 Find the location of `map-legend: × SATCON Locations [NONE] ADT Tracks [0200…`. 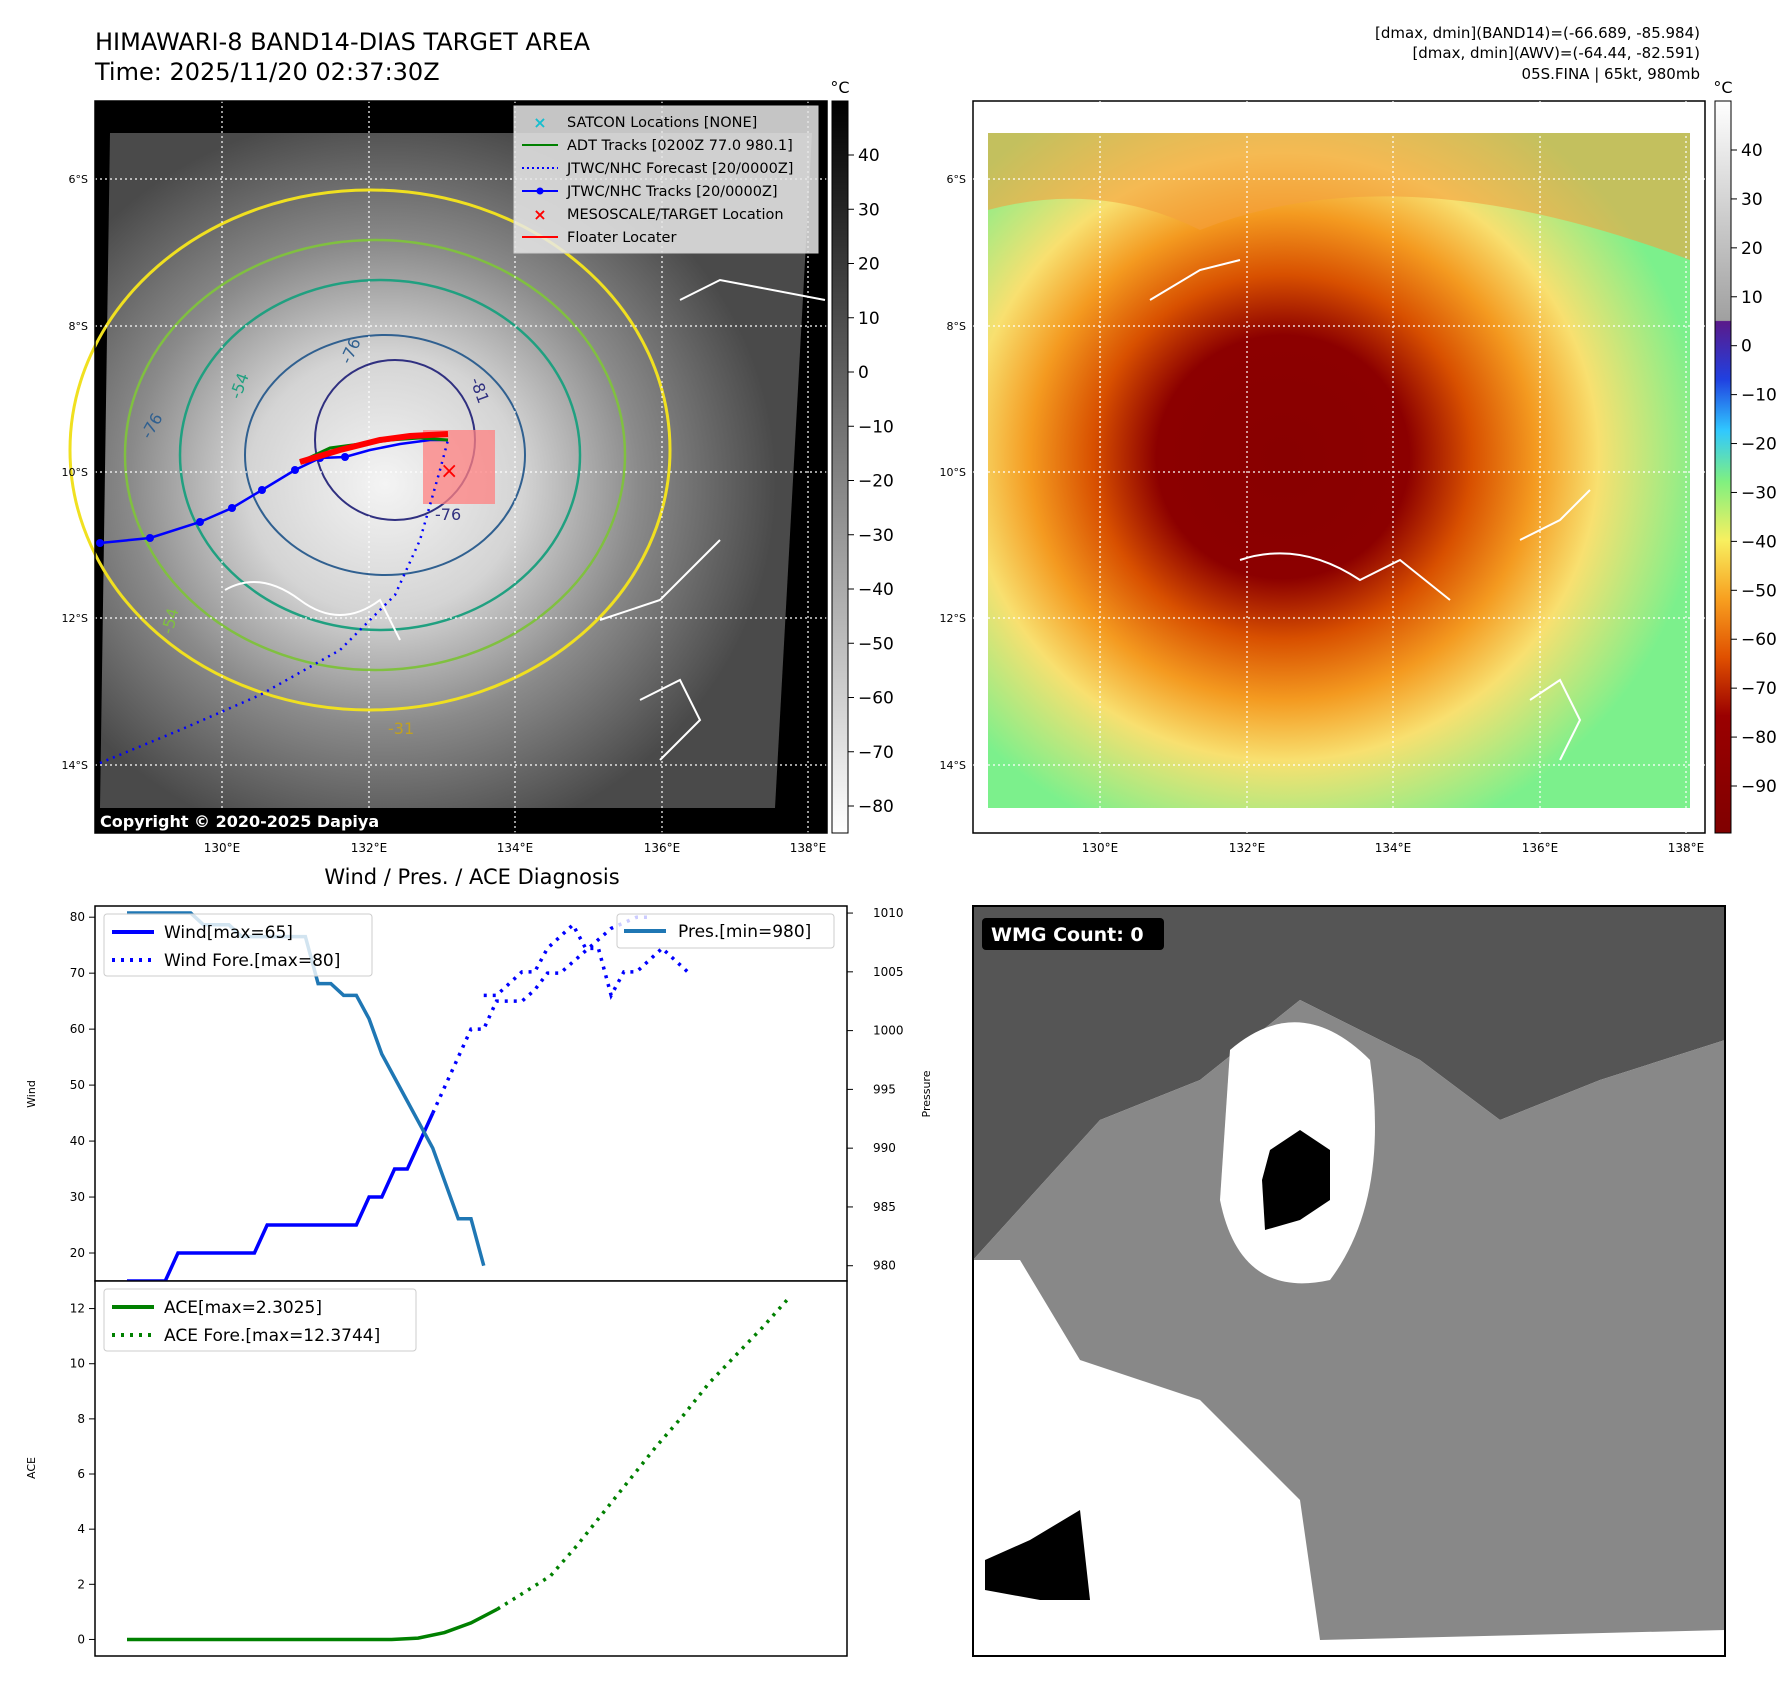

map-legend: × SATCON Locations [NONE] ADT Tracks [0200… is located at coordinates (666, 179).